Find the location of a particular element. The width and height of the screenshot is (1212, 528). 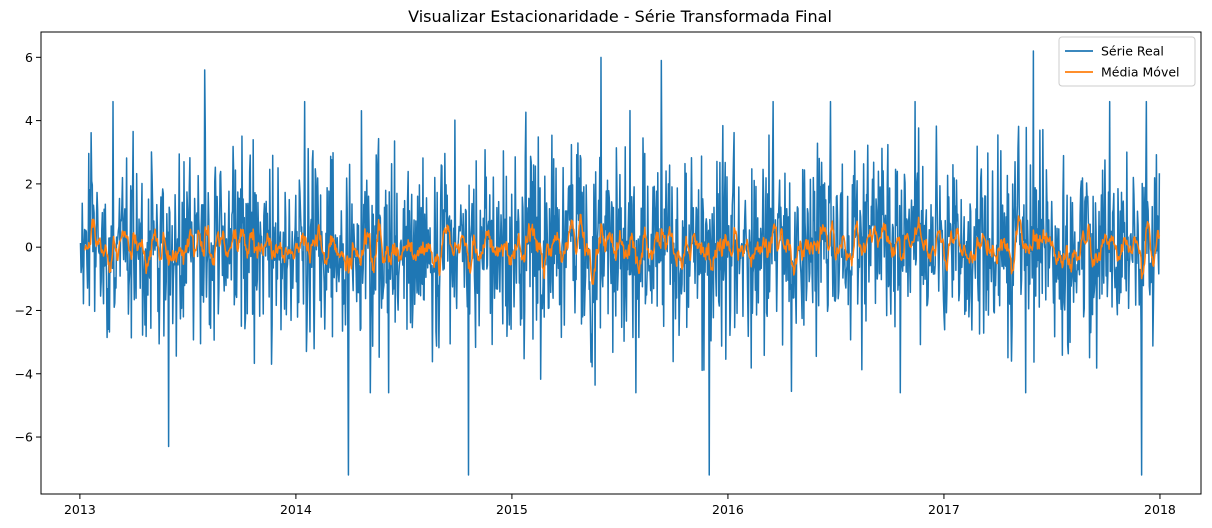

y-axis: −6 −4 −2 0 2 4 6 is located at coordinates (28, 247).